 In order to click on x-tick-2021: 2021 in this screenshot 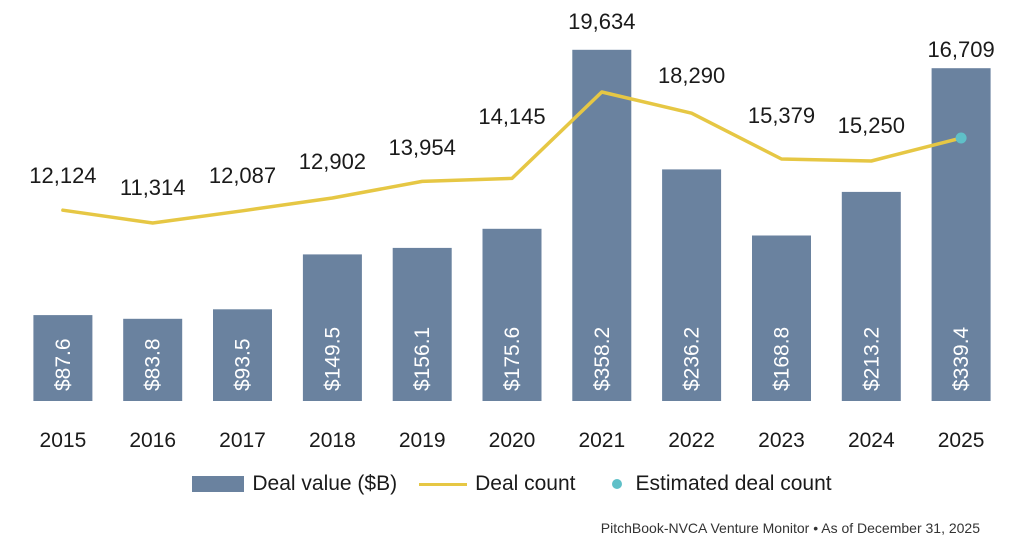, I will do `click(601, 440)`.